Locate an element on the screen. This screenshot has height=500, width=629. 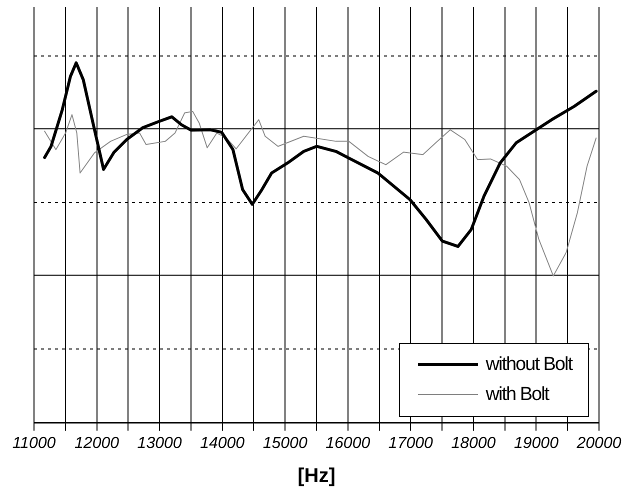
x-tick-label: 12000 is located at coordinates (97, 443).